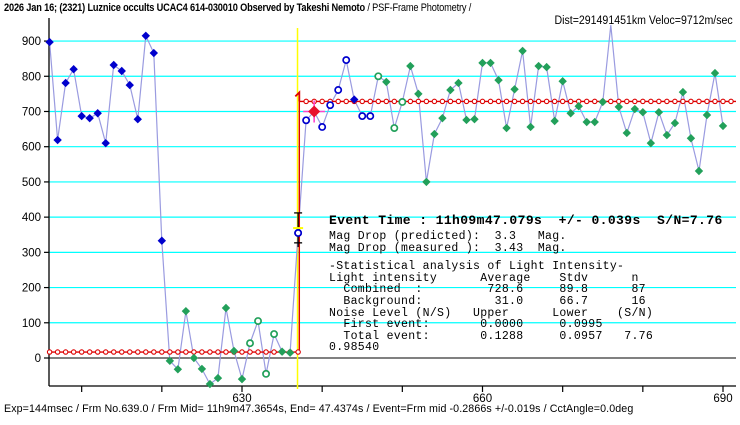 Image resolution: width=740 pixels, height=425 pixels. Describe the element at coordinates (31, 253) in the screenshot. I see `svg-text: 300` at that location.